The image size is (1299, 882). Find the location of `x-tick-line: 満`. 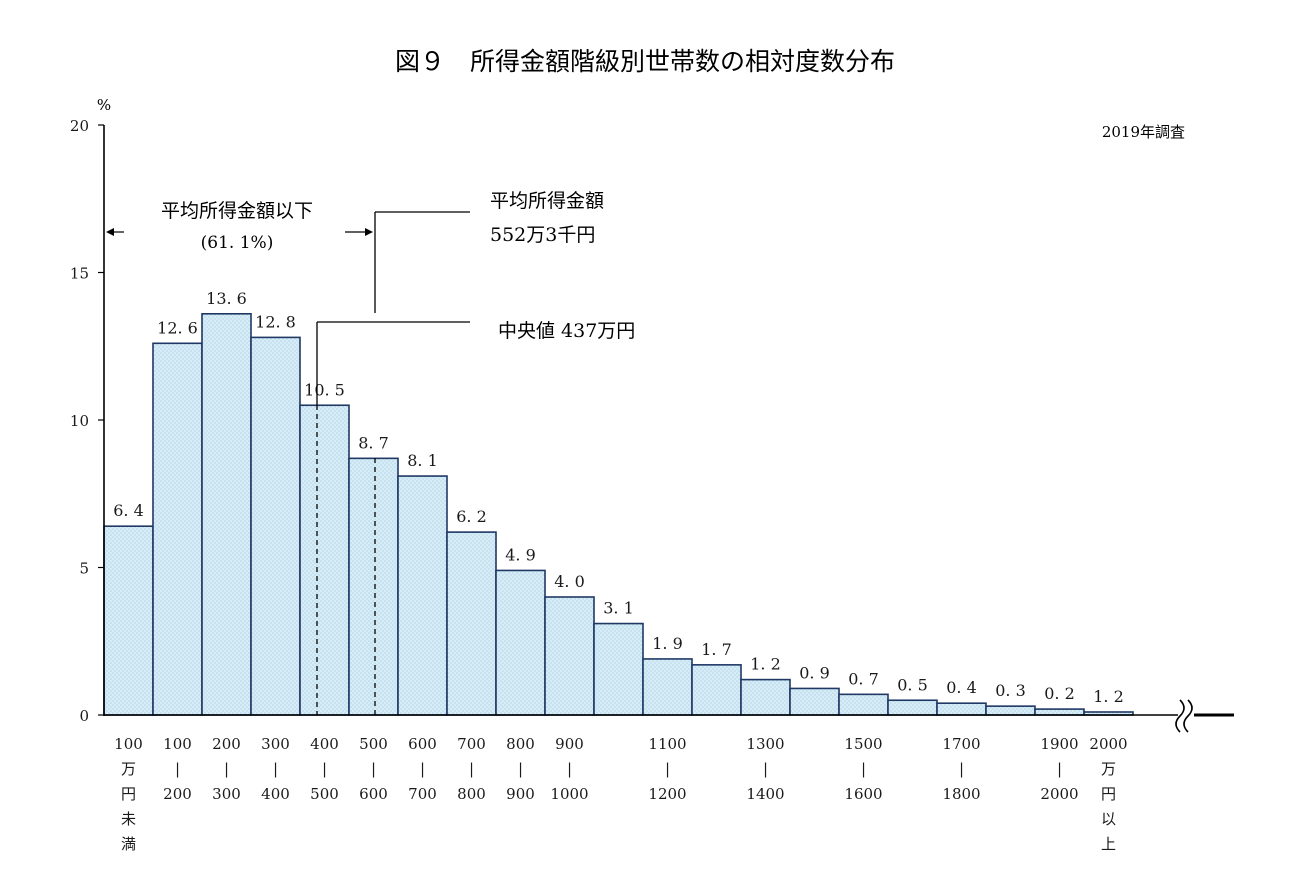

x-tick-line: 満 is located at coordinates (128, 844).